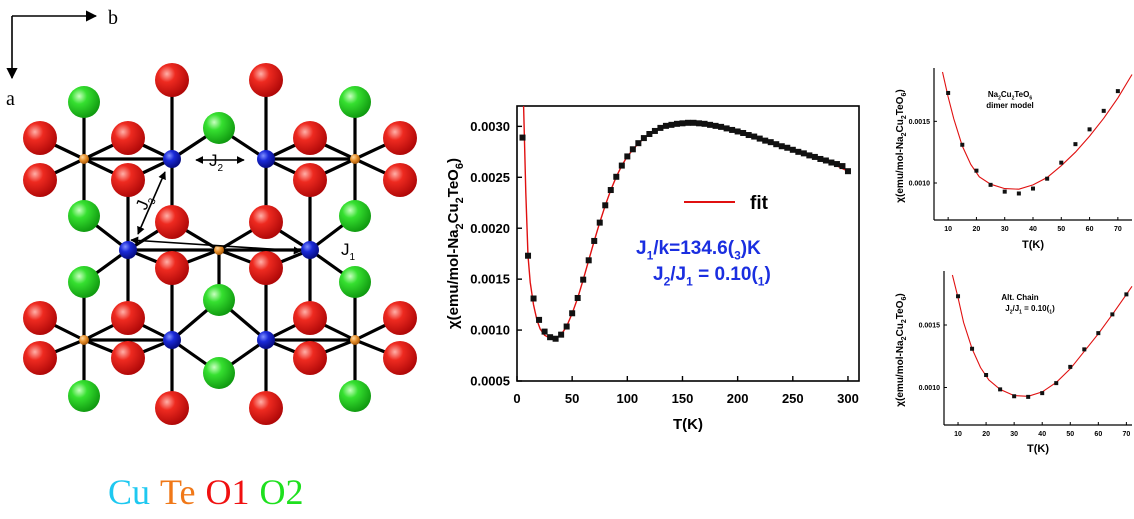 The image size is (1134, 519). I want to click on inset-top-y-axis-label: χ(emu/mol-Na2Cu2TeO6), so click(901, 145).